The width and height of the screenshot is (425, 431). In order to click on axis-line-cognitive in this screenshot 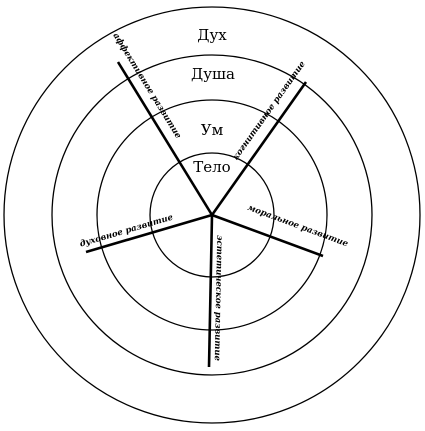, I will do `click(259, 148)`.